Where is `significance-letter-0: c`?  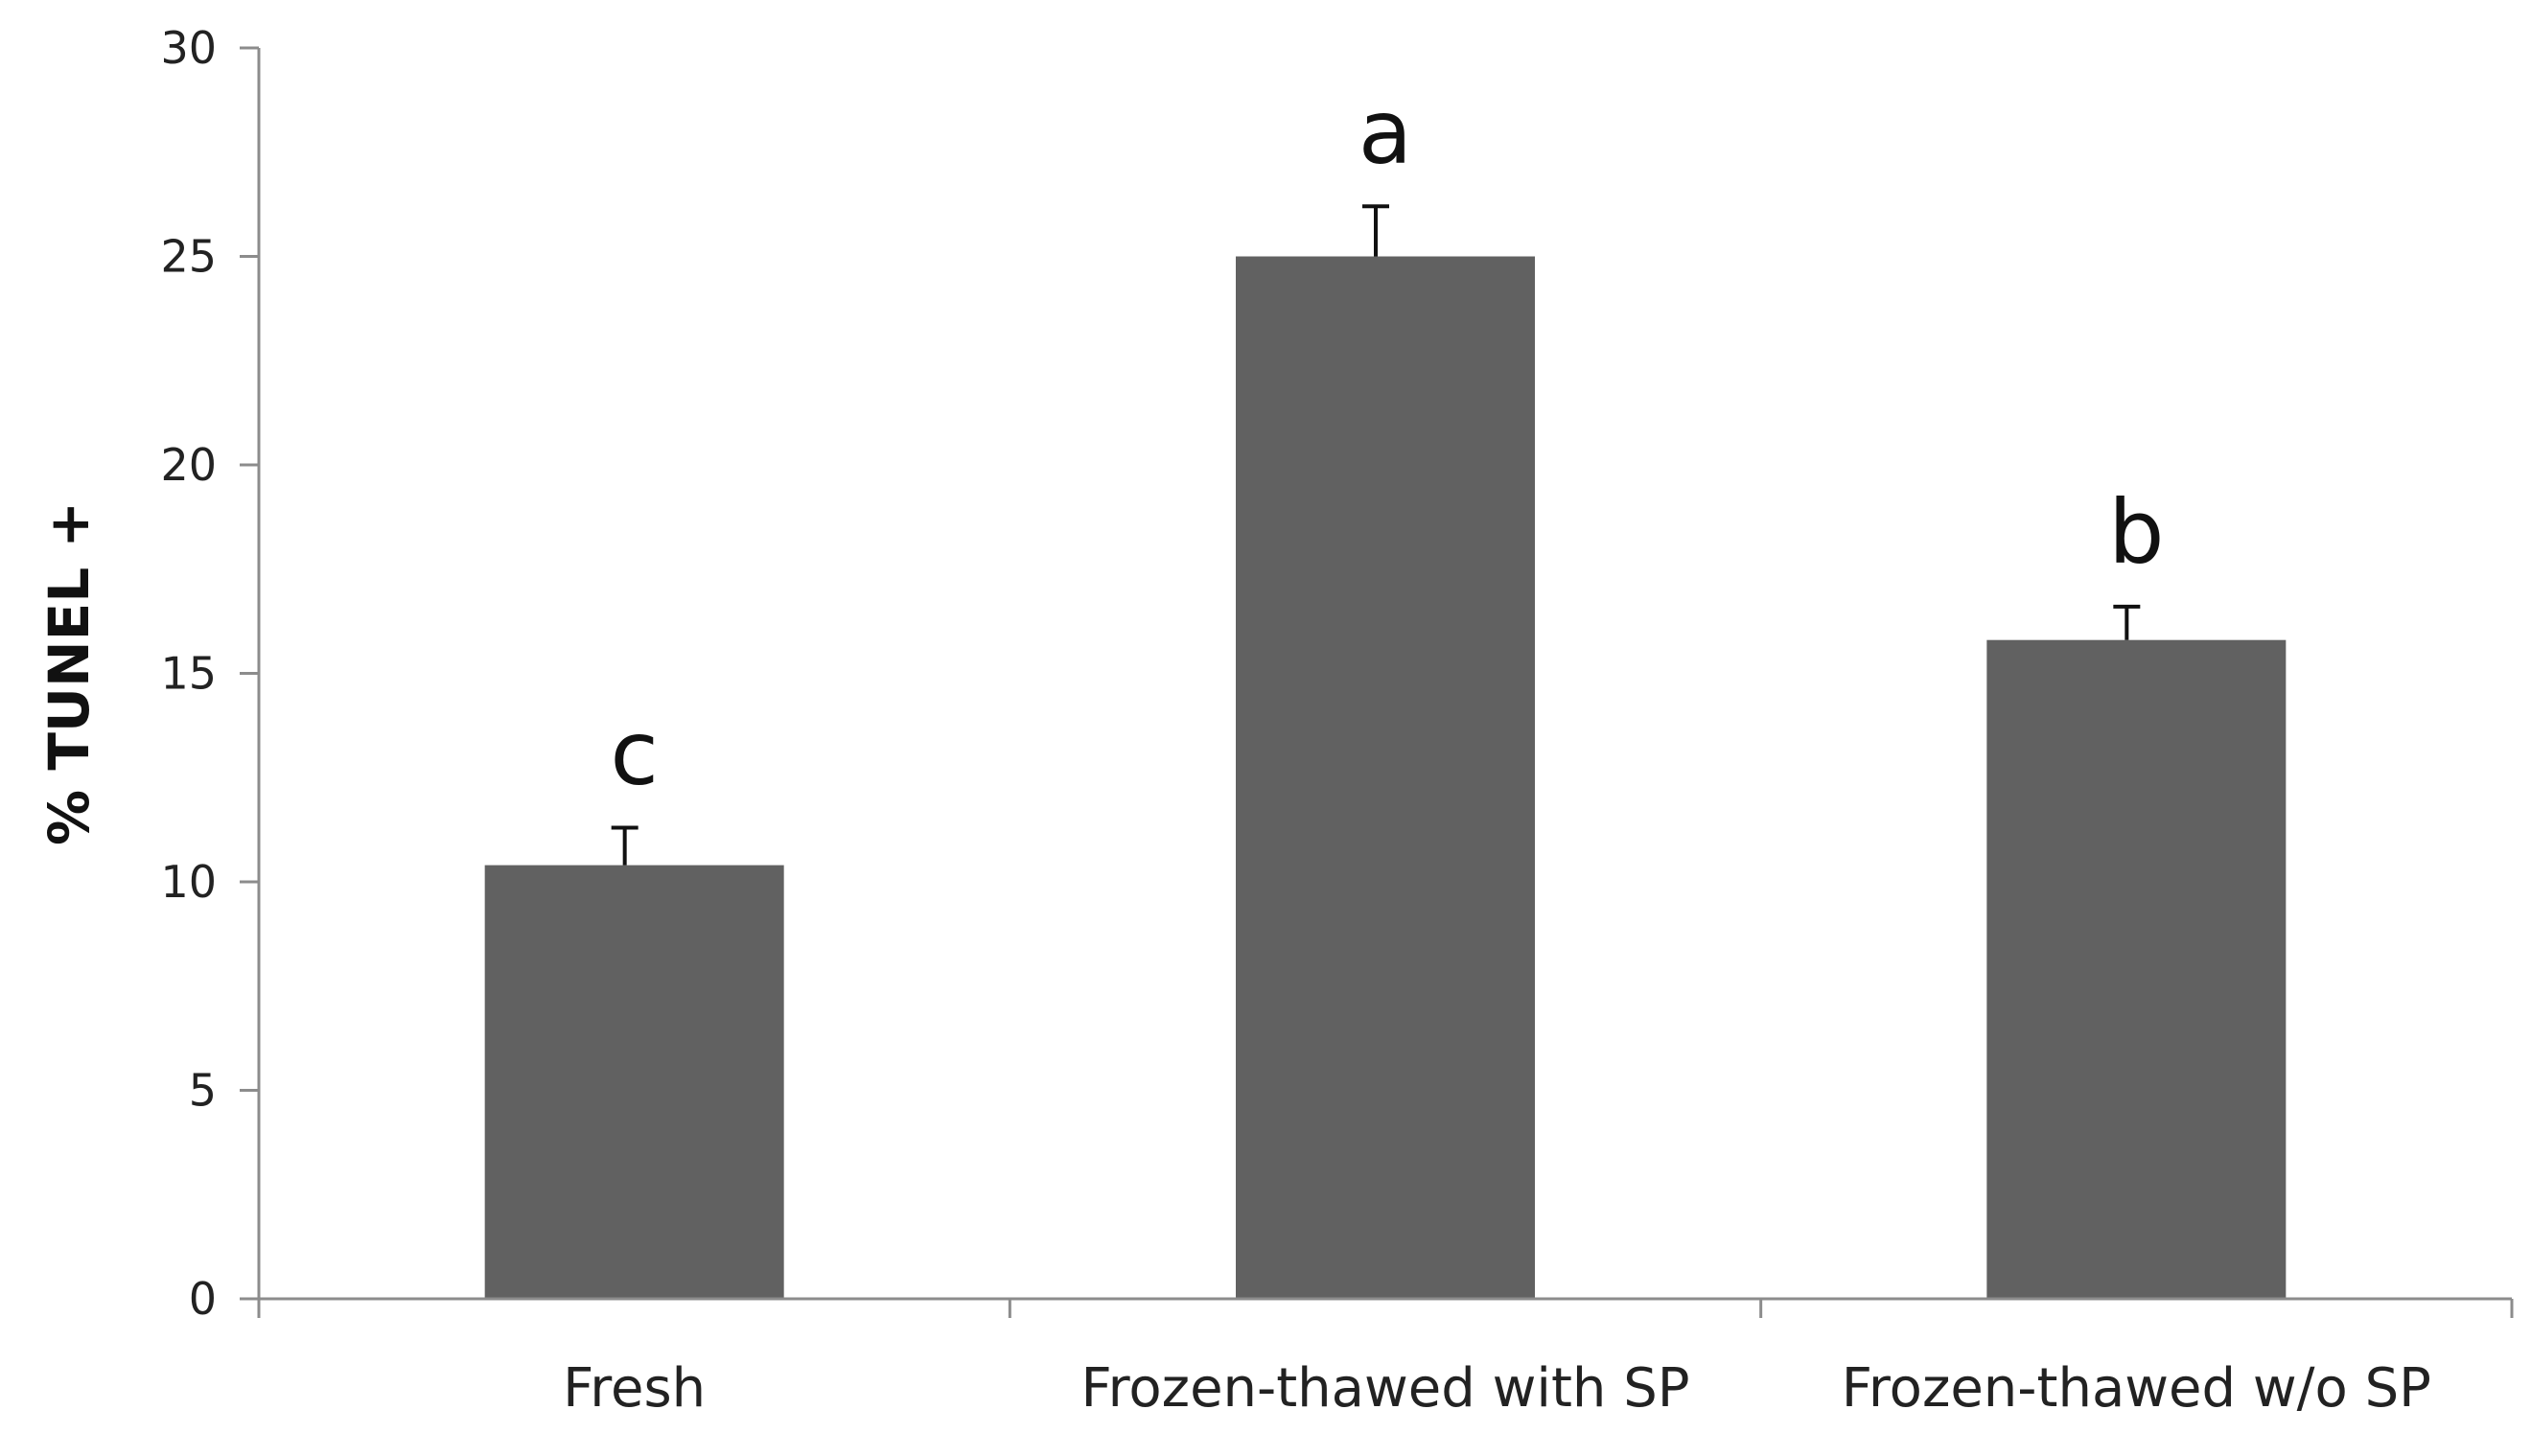
significance-letter-0: c is located at coordinates (634, 753).